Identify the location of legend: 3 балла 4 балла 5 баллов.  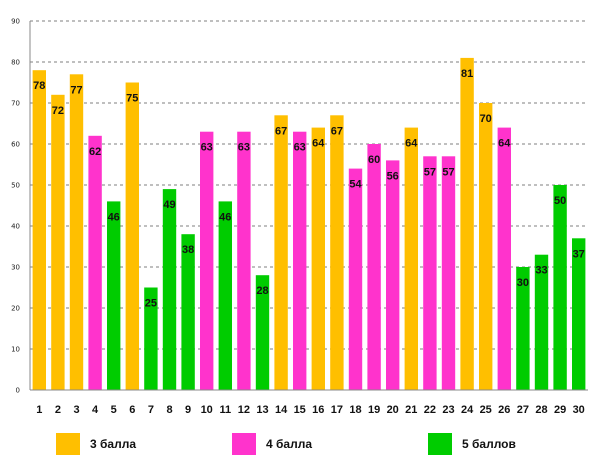
(298, 446).